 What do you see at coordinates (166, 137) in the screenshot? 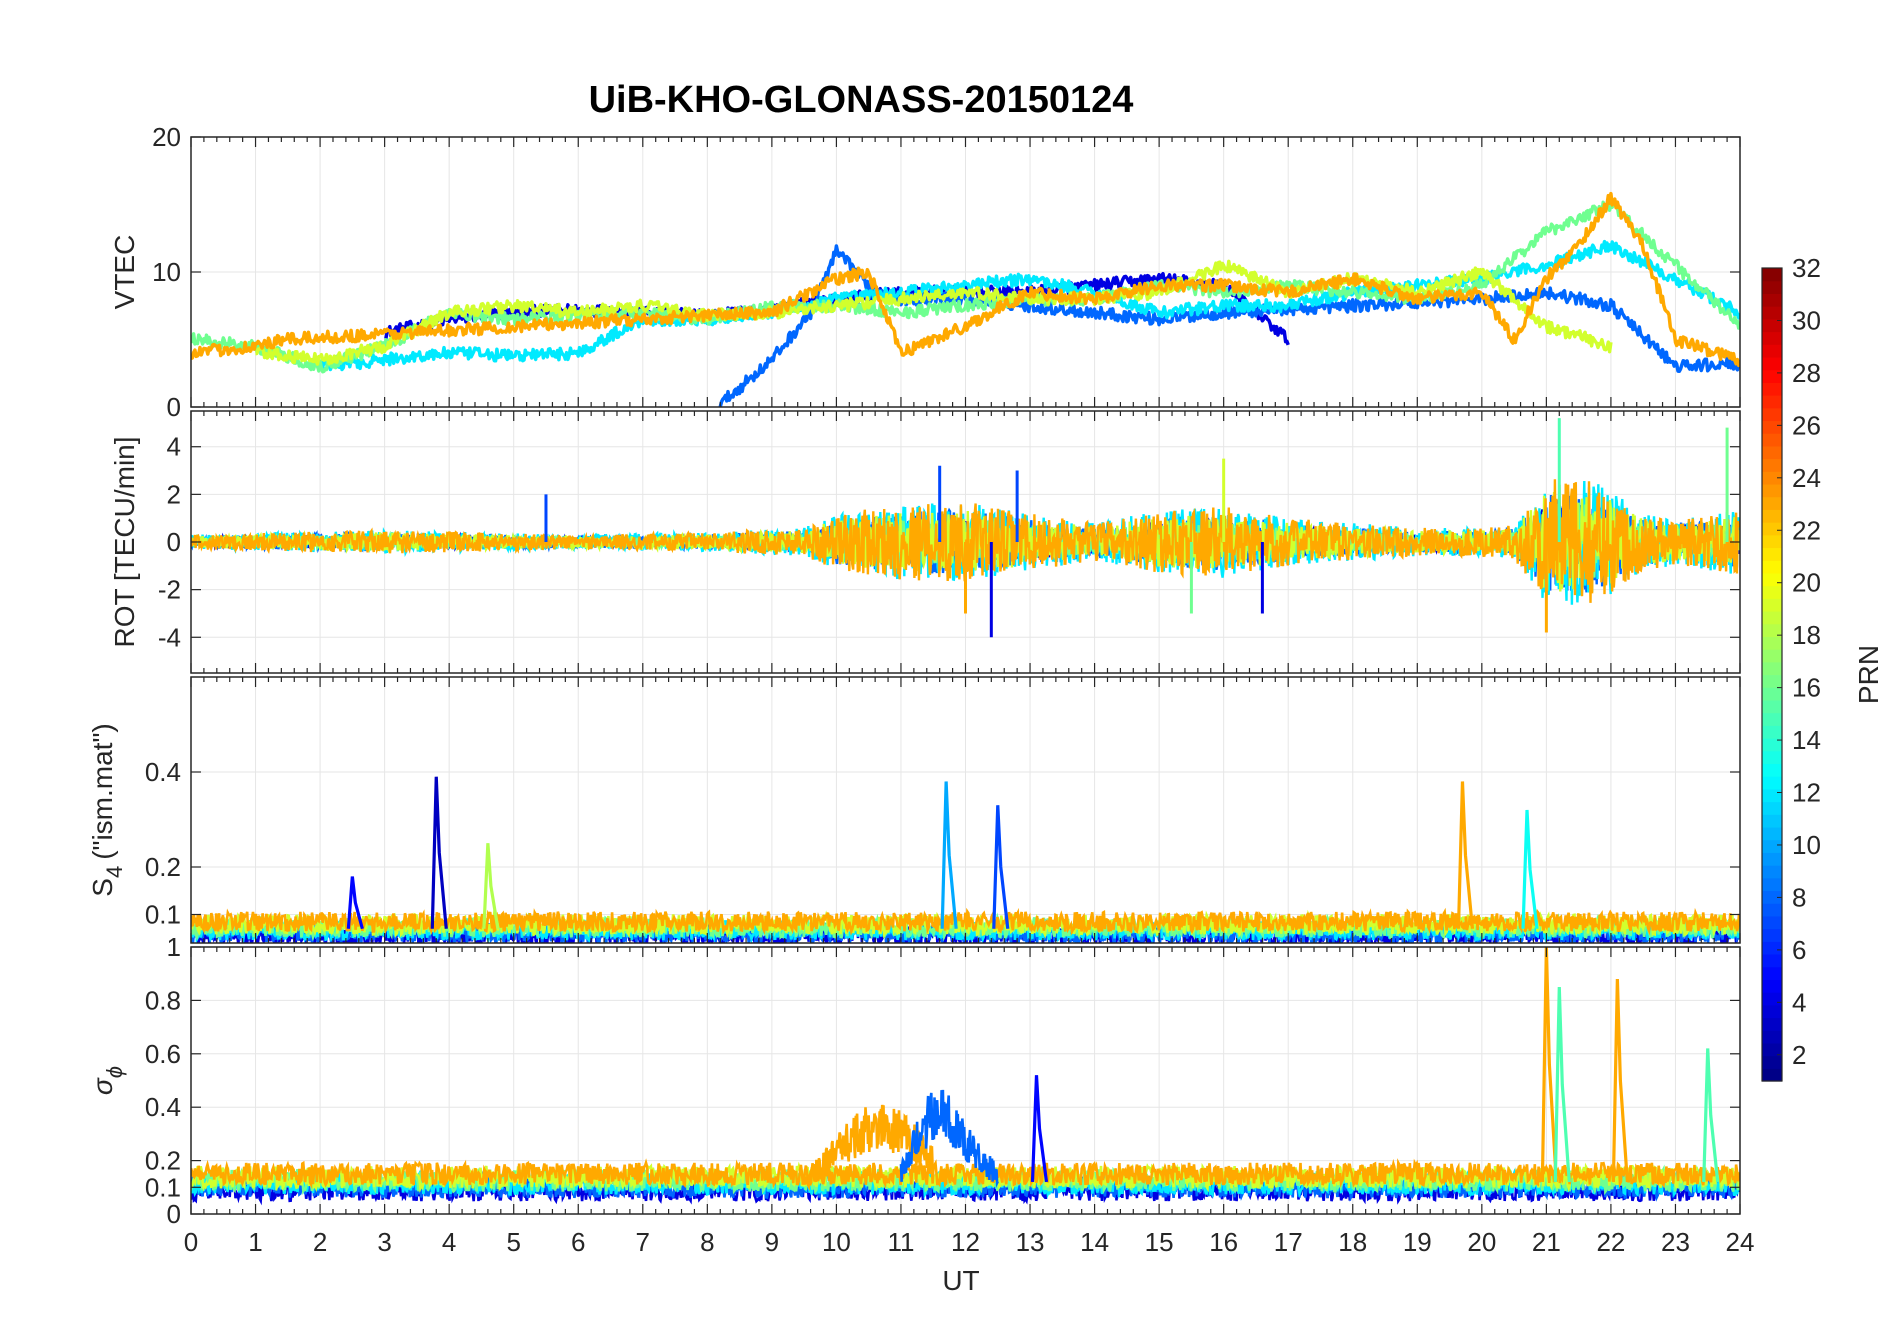
I see `y-tick-label: 20` at bounding box center [166, 137].